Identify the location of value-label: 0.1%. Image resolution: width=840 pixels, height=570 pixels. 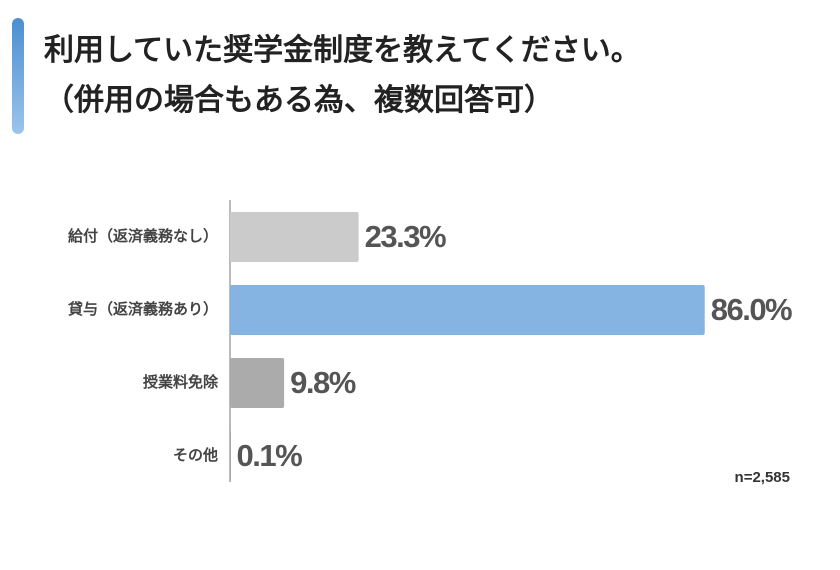
(270, 455).